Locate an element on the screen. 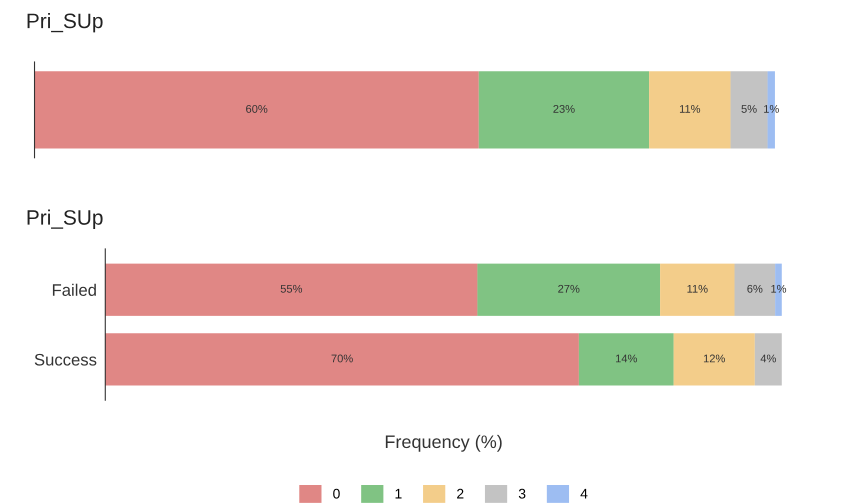 The width and height of the screenshot is (863, 504). data-label: 12% is located at coordinates (714, 358).